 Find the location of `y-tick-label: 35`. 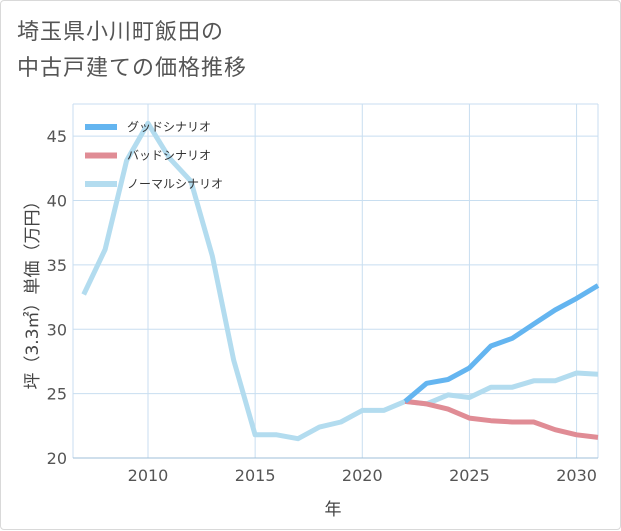

y-tick-label: 35 is located at coordinates (57, 265).